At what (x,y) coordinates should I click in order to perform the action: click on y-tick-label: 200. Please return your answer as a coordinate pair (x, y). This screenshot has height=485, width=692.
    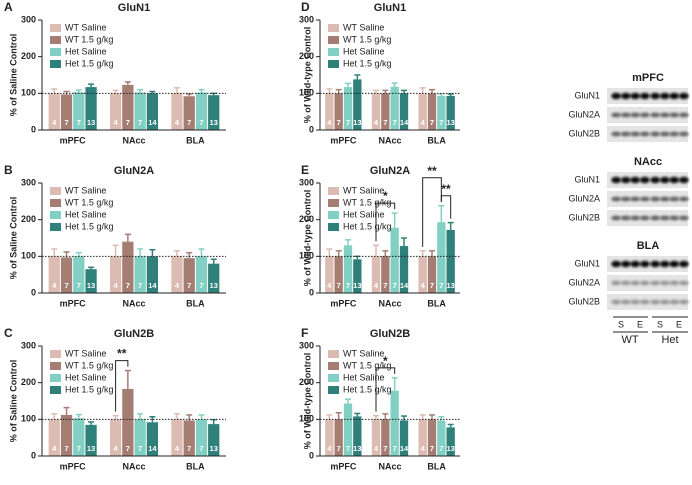
    Looking at the image, I should click on (306, 56).